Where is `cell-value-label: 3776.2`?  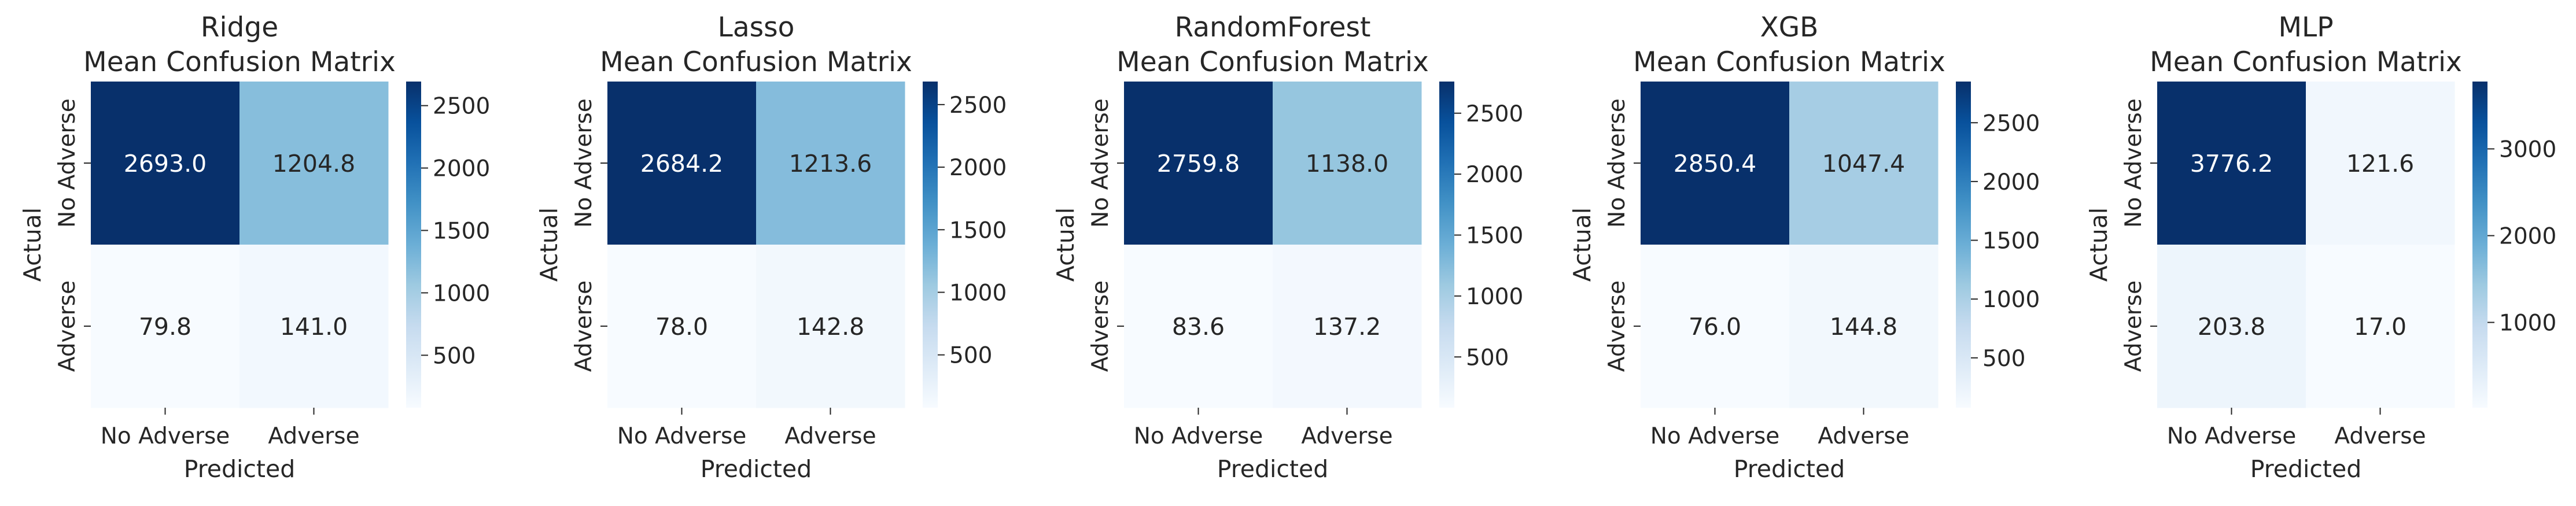
cell-value-label: 3776.2 is located at coordinates (2231, 164).